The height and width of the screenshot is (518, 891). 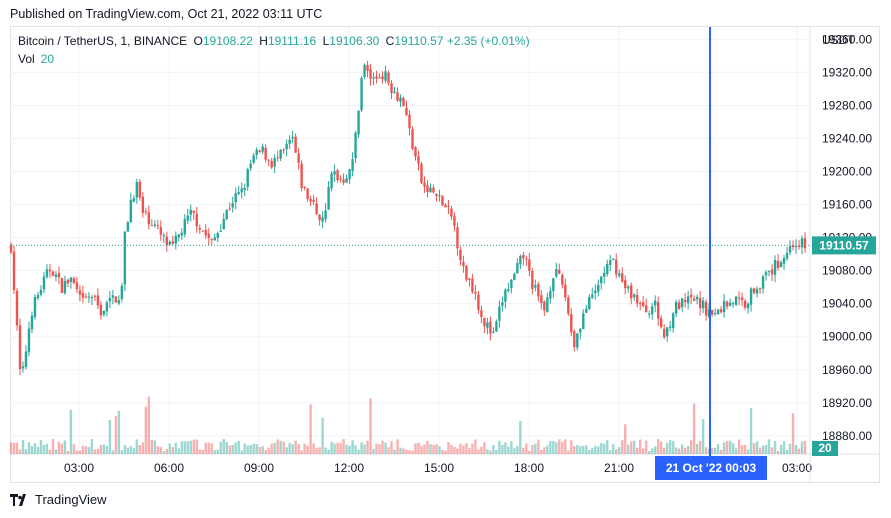 What do you see at coordinates (847, 105) in the screenshot?
I see `y-tick-label: 19280.00` at bounding box center [847, 105].